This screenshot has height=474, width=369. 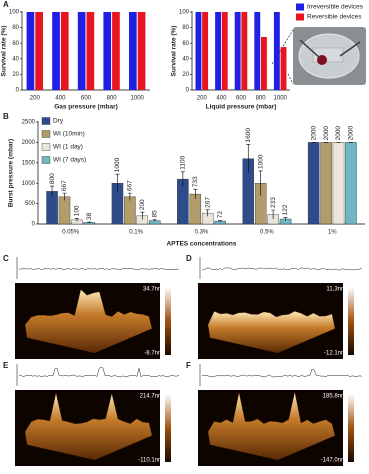 I want to click on value-label: 1100, so click(x=183, y=162).